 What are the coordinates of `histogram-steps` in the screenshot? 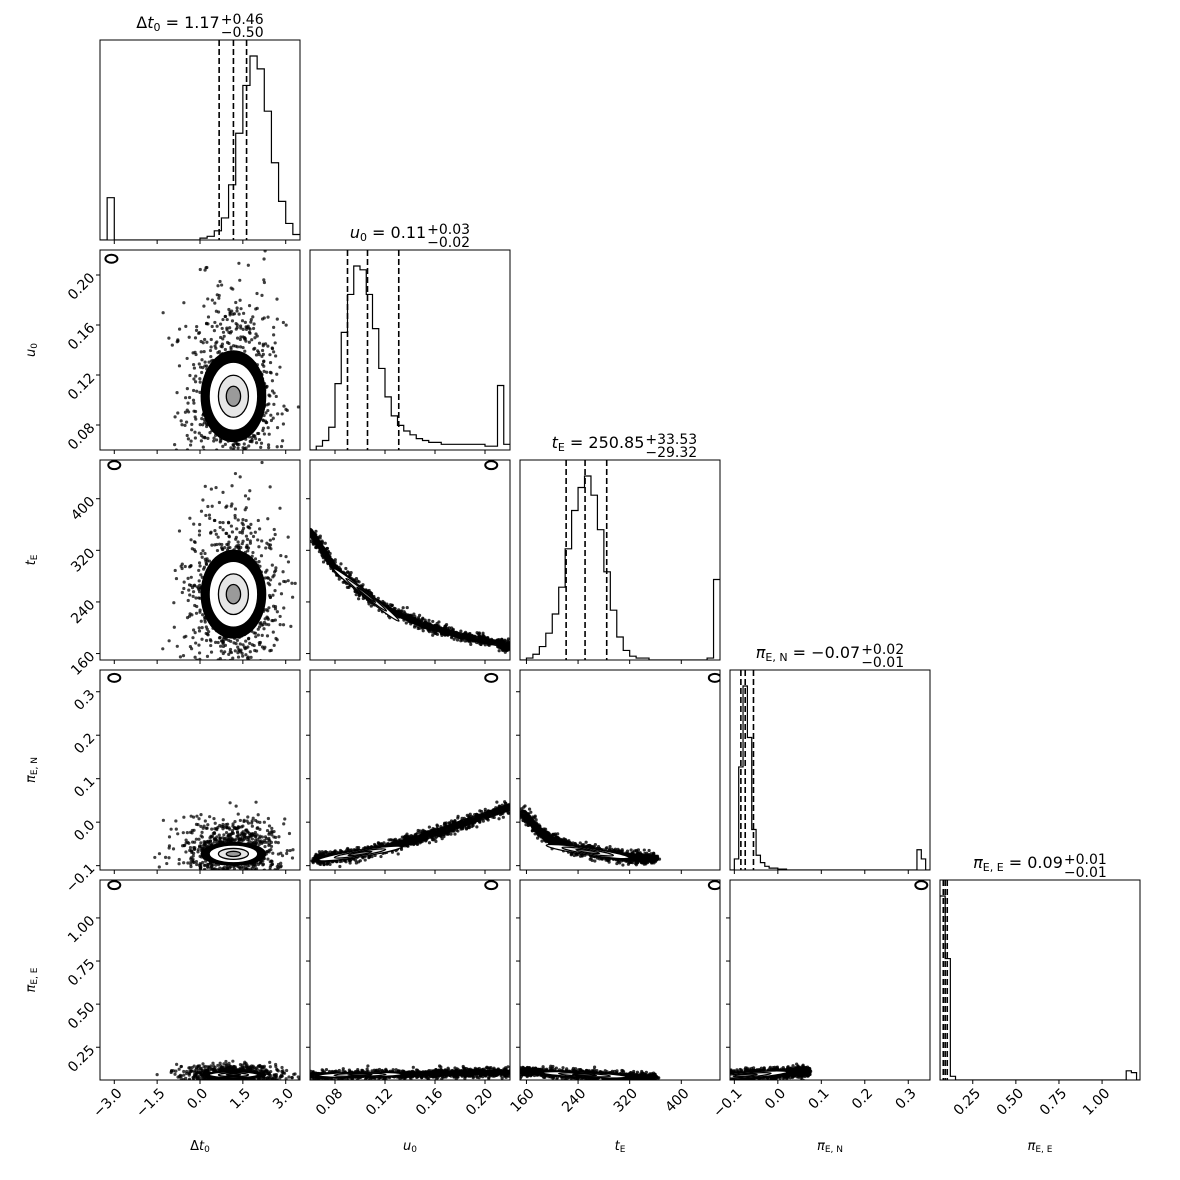 It's located at (410, 357).